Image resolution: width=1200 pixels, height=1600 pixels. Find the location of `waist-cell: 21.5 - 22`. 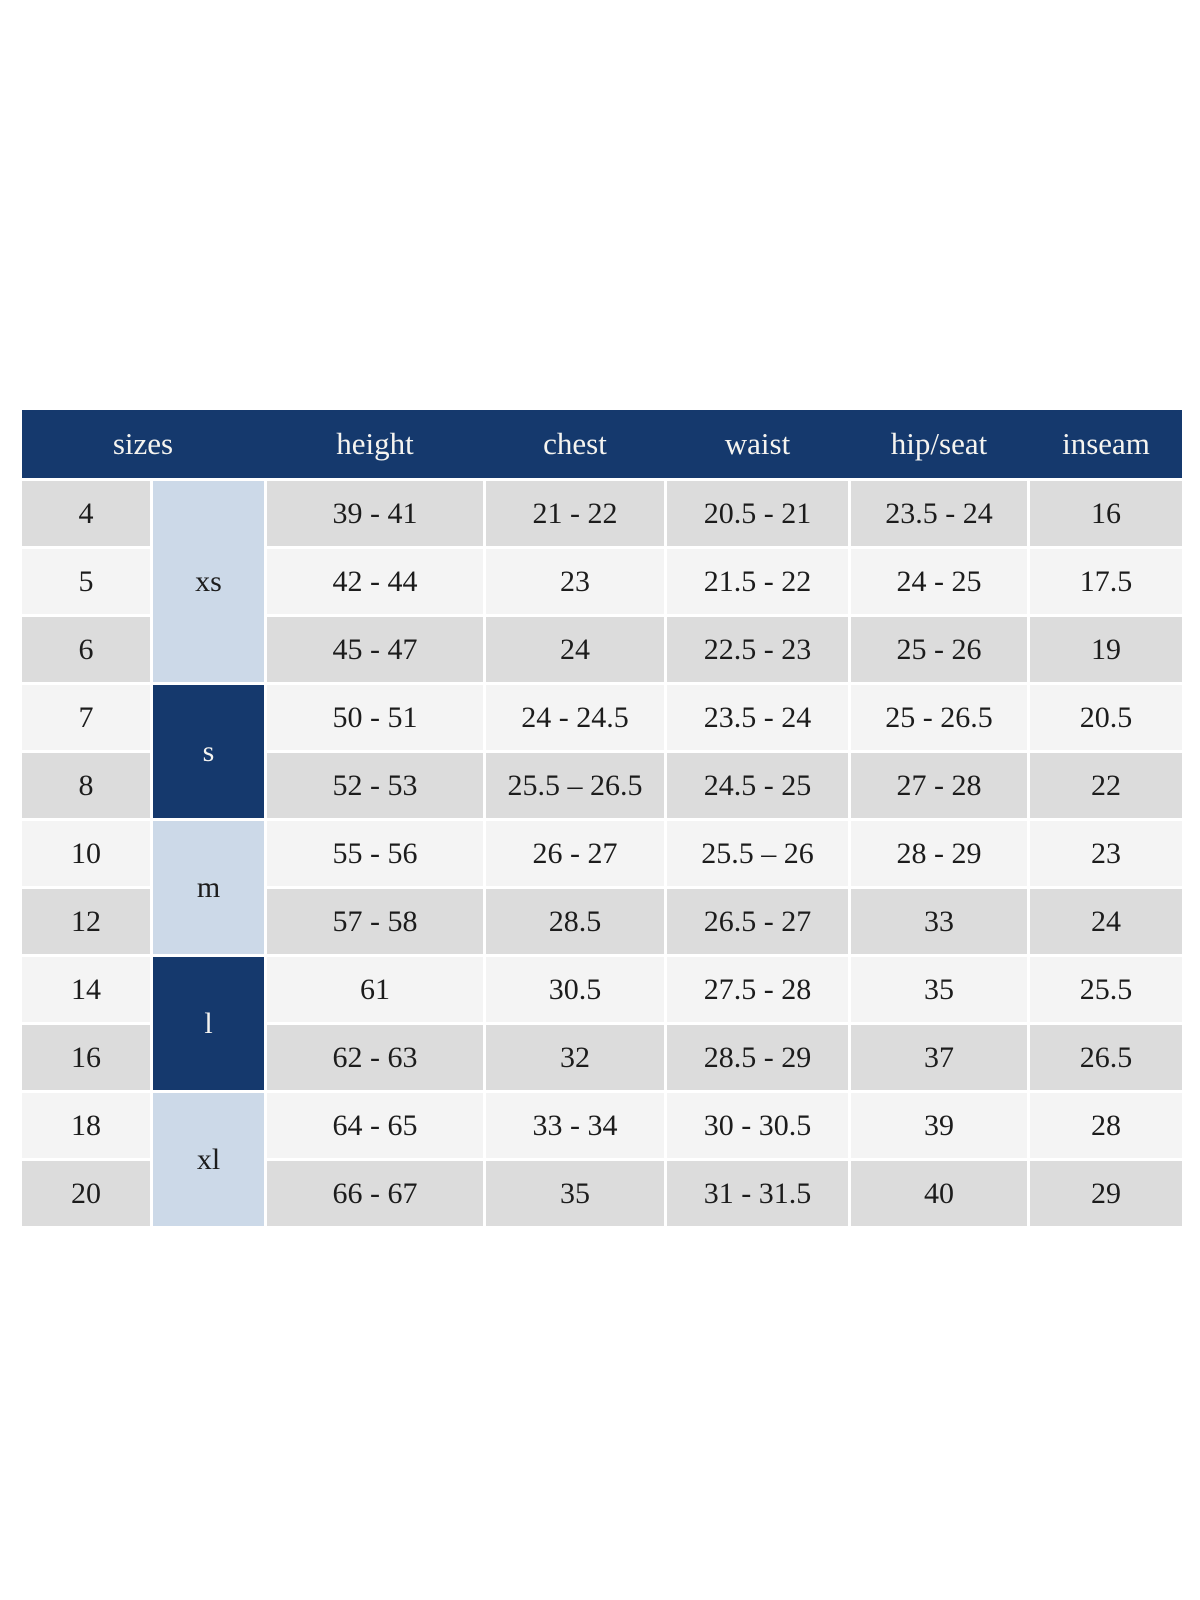

waist-cell: 21.5 - 22 is located at coordinates (757, 581).